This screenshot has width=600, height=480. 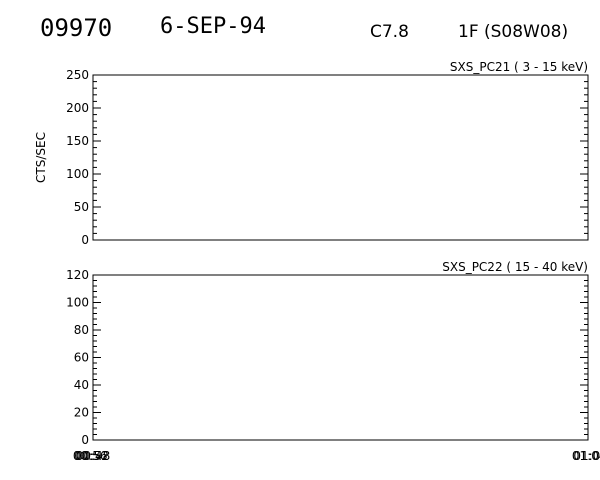 What do you see at coordinates (81, 207) in the screenshot?
I see `y-tick-label: 50` at bounding box center [81, 207].